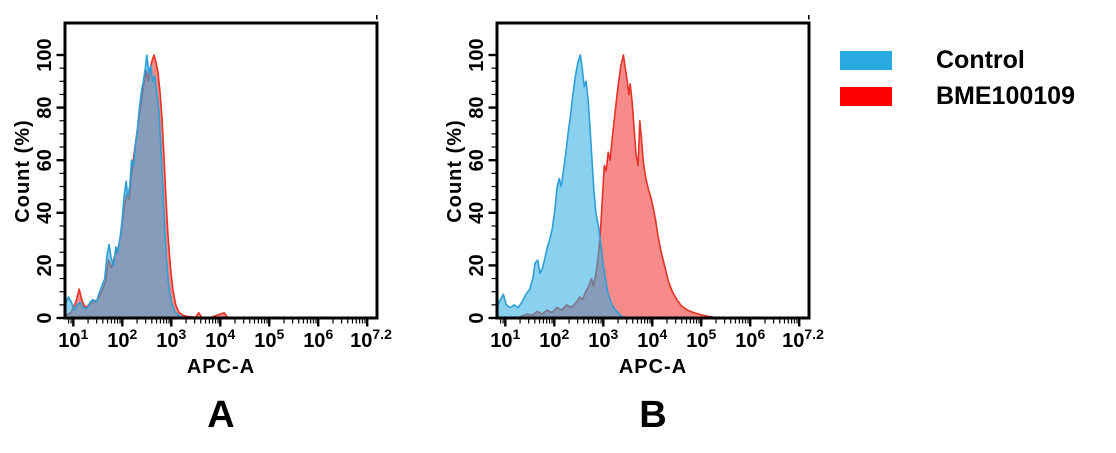  Describe the element at coordinates (653, 415) in the screenshot. I see `panel-letter-b: B` at that location.